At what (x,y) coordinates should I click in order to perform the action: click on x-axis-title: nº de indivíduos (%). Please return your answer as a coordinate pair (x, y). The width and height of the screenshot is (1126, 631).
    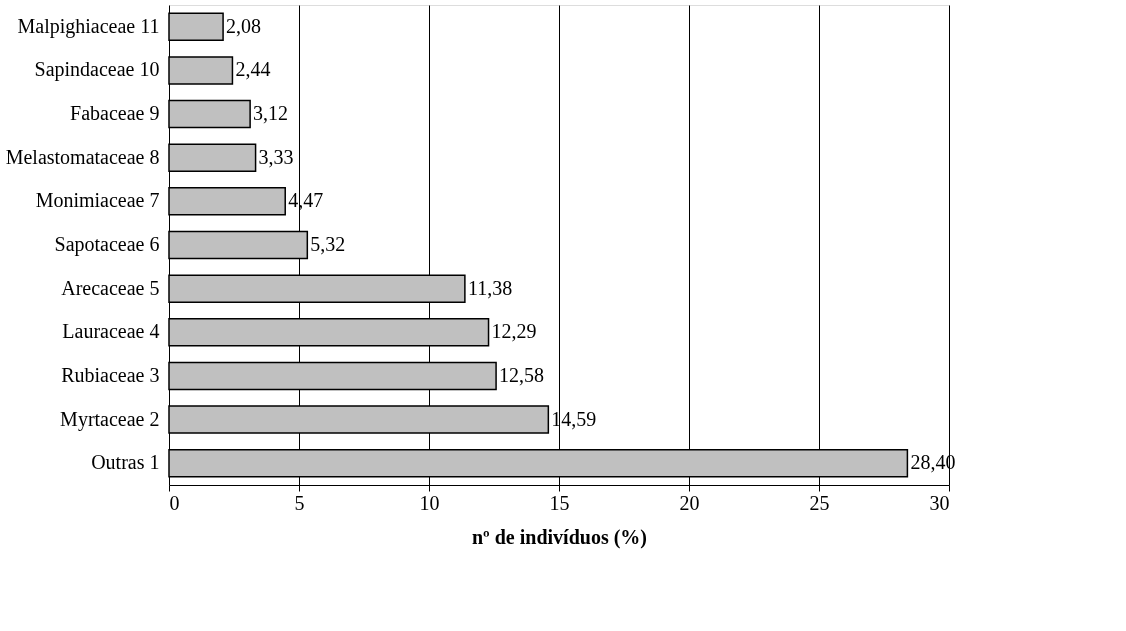
    Looking at the image, I should click on (559, 537).